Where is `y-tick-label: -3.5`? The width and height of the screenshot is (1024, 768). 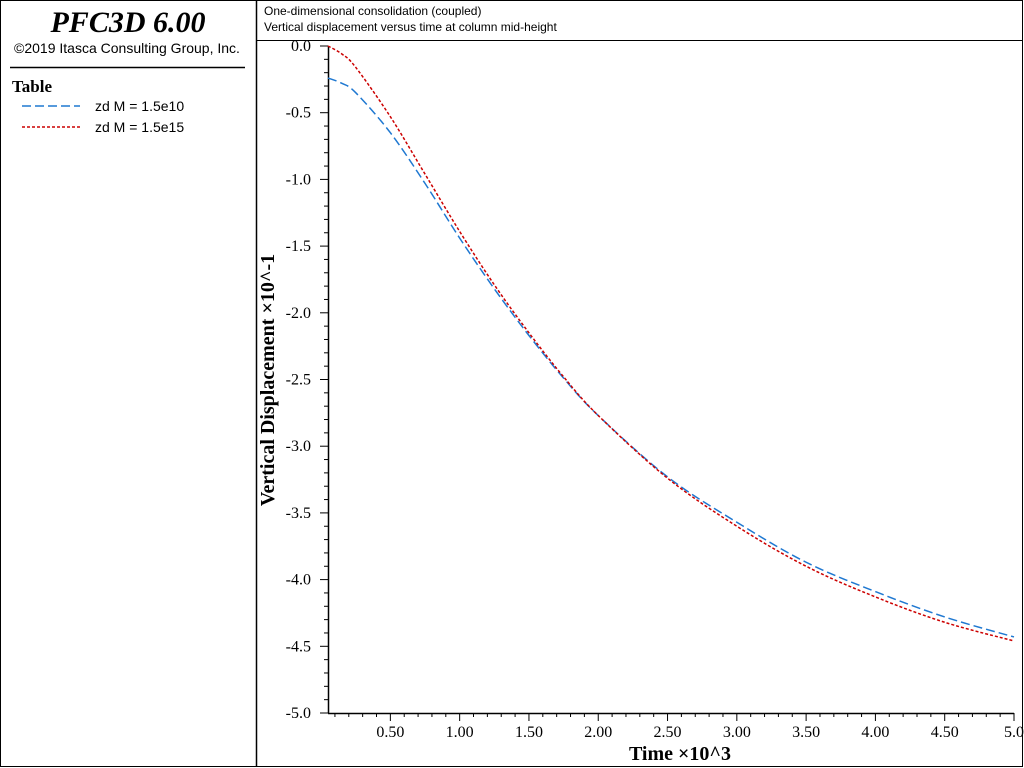 y-tick-label: -3.5 is located at coordinates (298, 513).